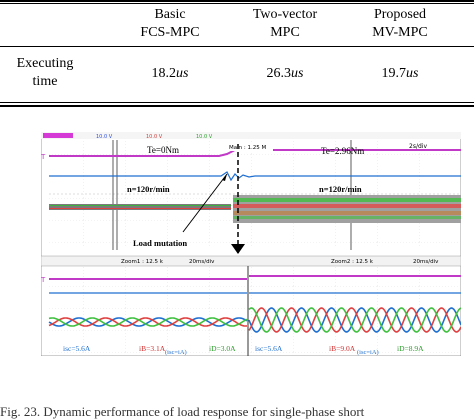  I want to click on right-id-wave, so click(354, 320).